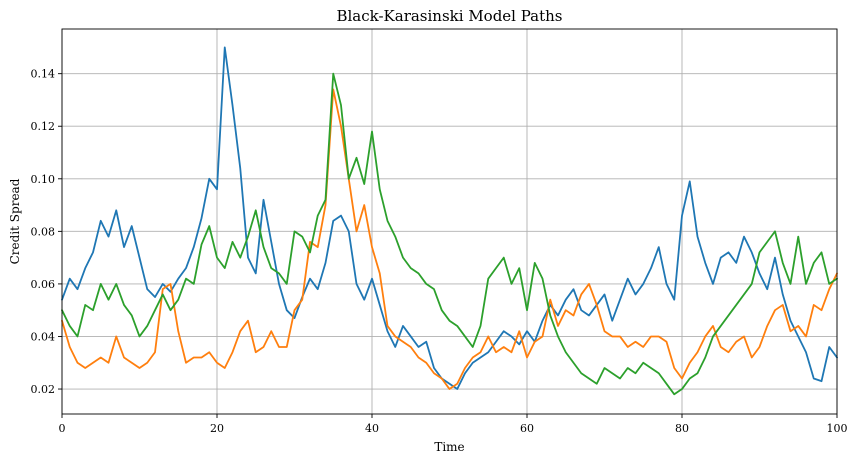 The width and height of the screenshot is (857, 464). I want to click on x-tick-label: 60, so click(527, 428).